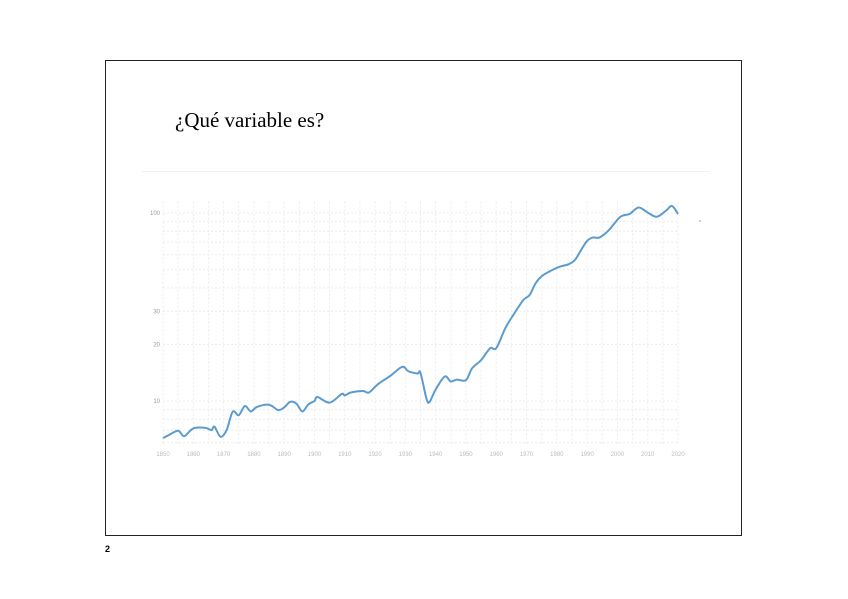 This screenshot has width=848, height=599. Describe the element at coordinates (315, 455) in the screenshot. I see `x-tick-label: 1900` at that location.